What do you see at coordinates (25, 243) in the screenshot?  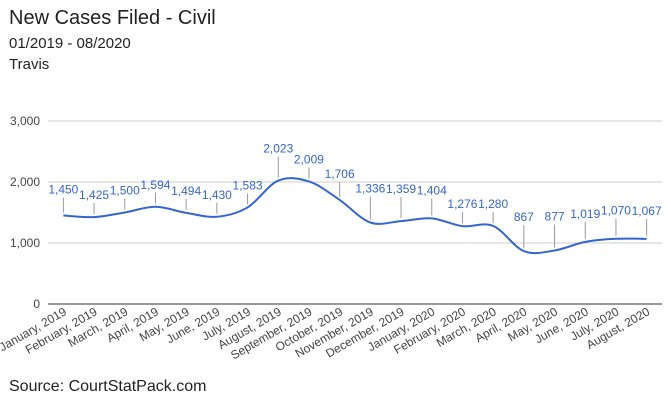 I see `y-tick-label: 1,000` at bounding box center [25, 243].